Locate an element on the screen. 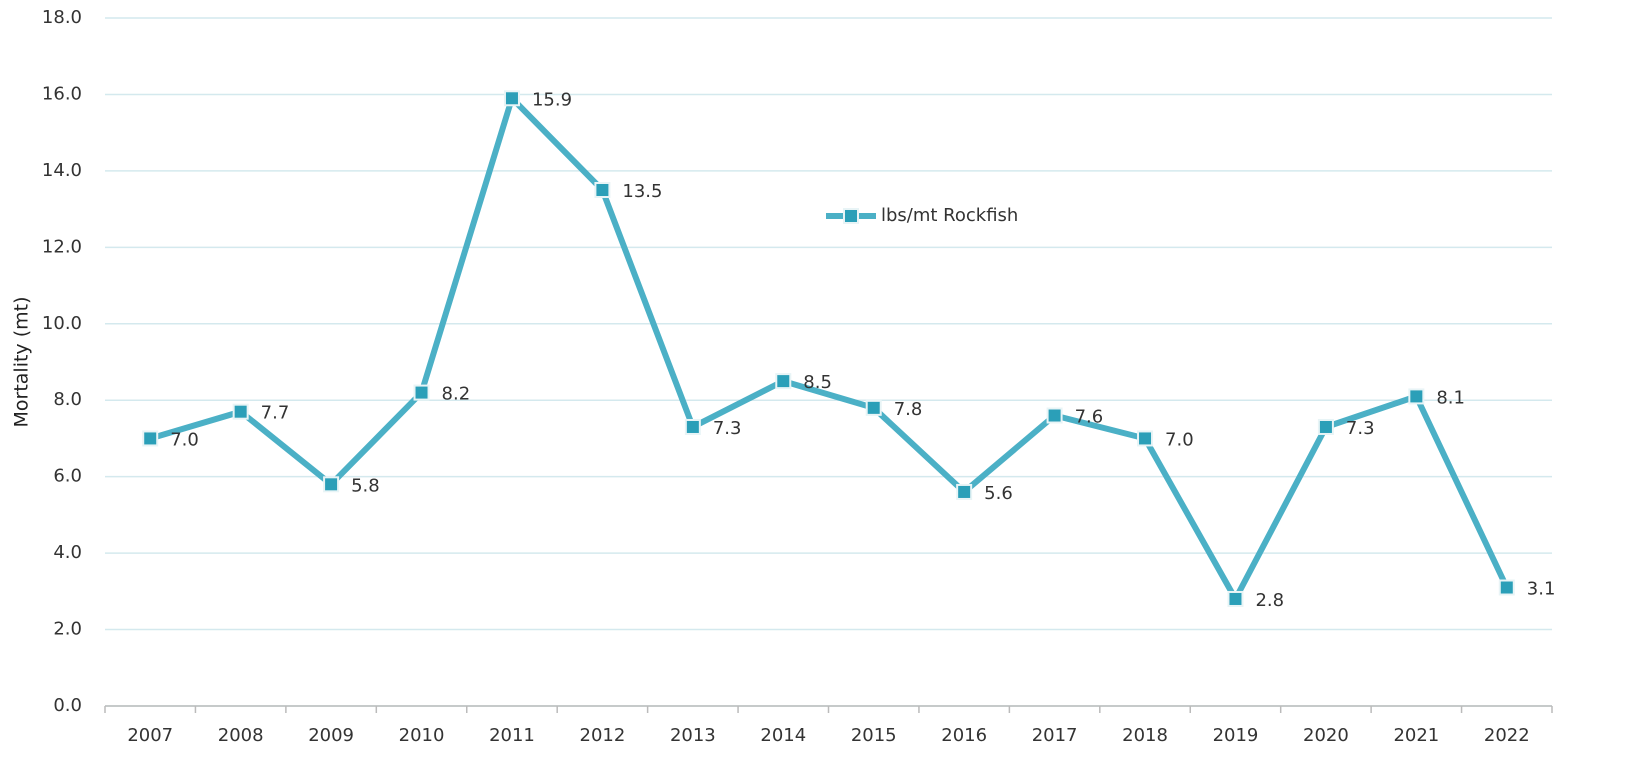 The image size is (1634, 778). y-tick-label: 10.0 is located at coordinates (62, 323).